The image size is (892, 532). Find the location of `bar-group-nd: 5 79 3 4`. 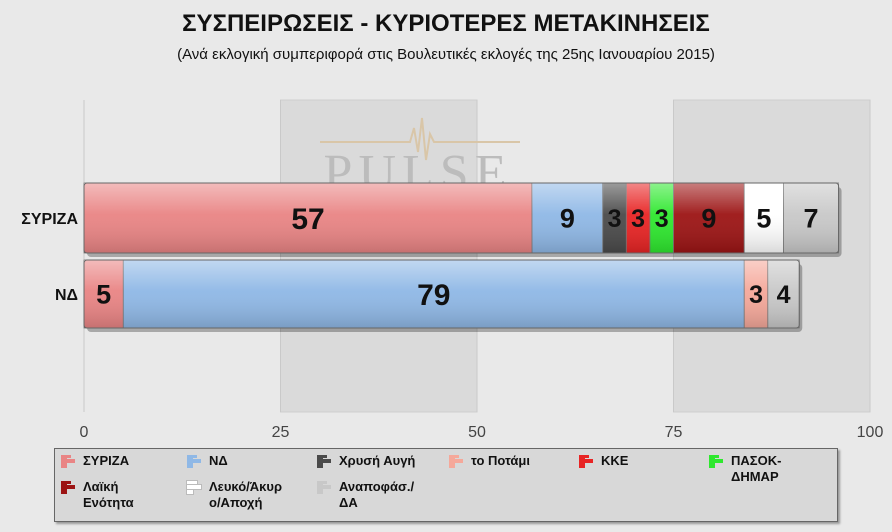

bar-group-nd: 5 79 3 4 is located at coordinates (443, 295).